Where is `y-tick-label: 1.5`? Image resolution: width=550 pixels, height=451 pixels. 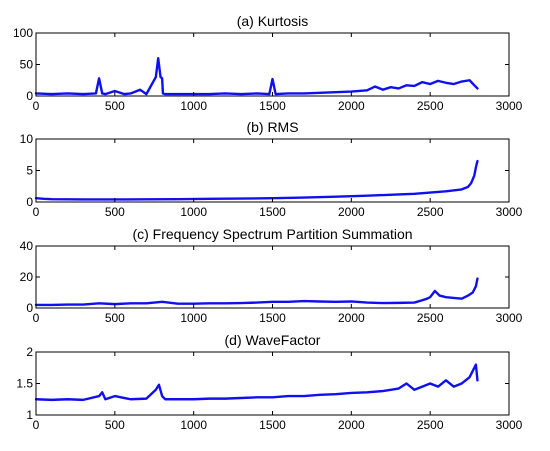
y-tick-label: 1.5 is located at coordinates (24, 384).